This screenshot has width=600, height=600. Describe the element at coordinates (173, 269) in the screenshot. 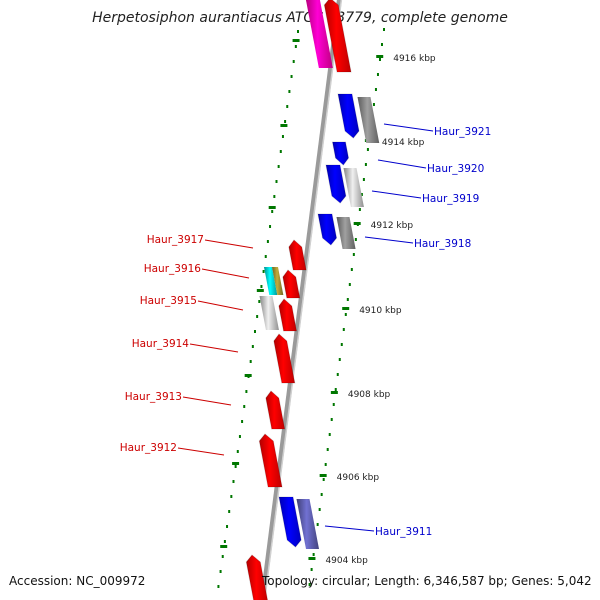

I see `gene-label-haur_3916: Haur_3916` at that location.